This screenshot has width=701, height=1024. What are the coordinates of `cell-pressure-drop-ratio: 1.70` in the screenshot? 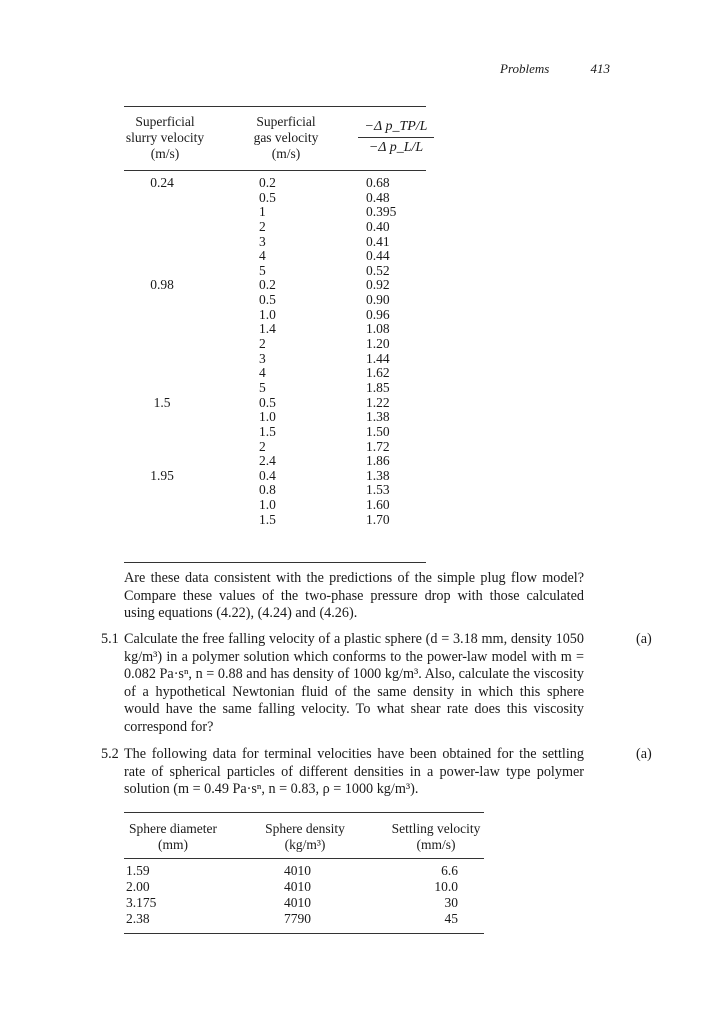 It's located at (378, 519).